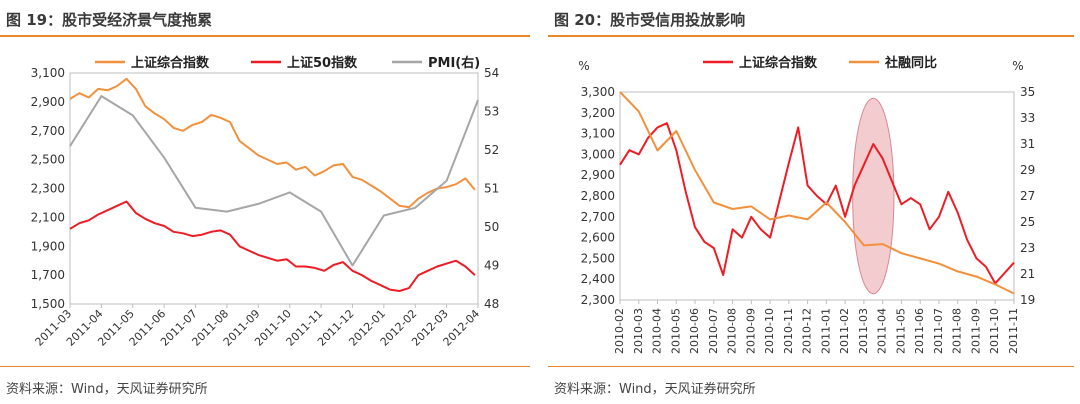  What do you see at coordinates (1027, 300) in the screenshot?
I see `y-right-tick-label: 19` at bounding box center [1027, 300].